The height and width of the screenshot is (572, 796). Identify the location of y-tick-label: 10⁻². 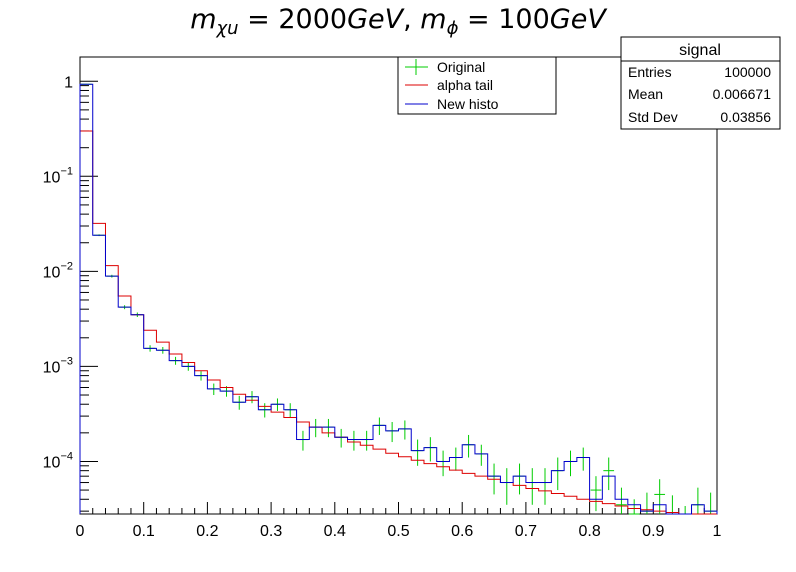
(58, 270).